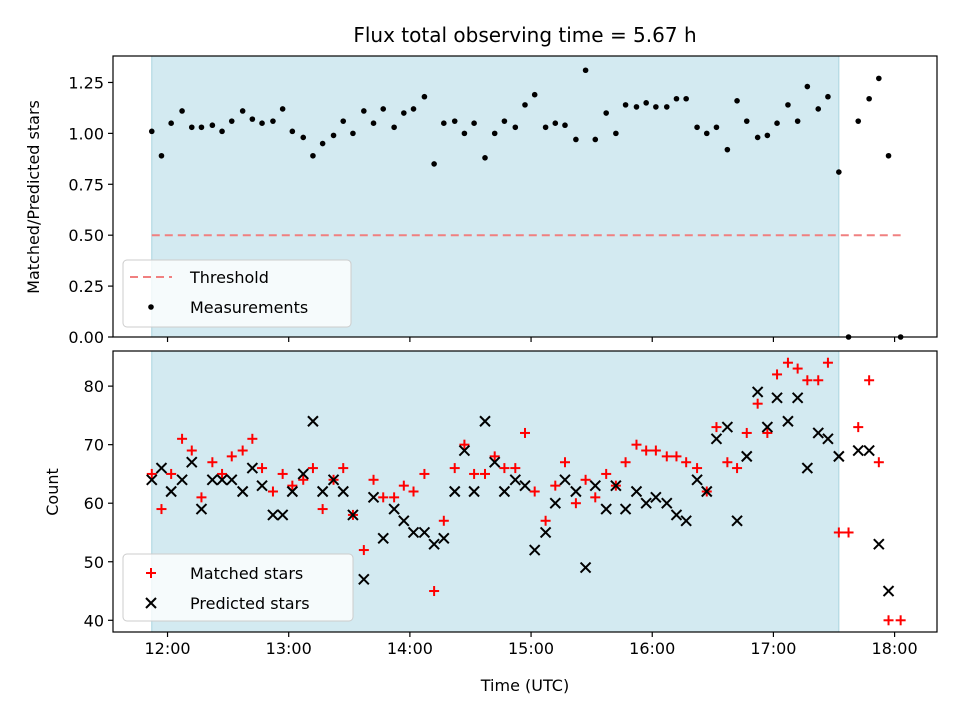 The height and width of the screenshot is (720, 960). What do you see at coordinates (94, 503) in the screenshot?
I see `count-ytick-label-2: 60` at bounding box center [94, 503].